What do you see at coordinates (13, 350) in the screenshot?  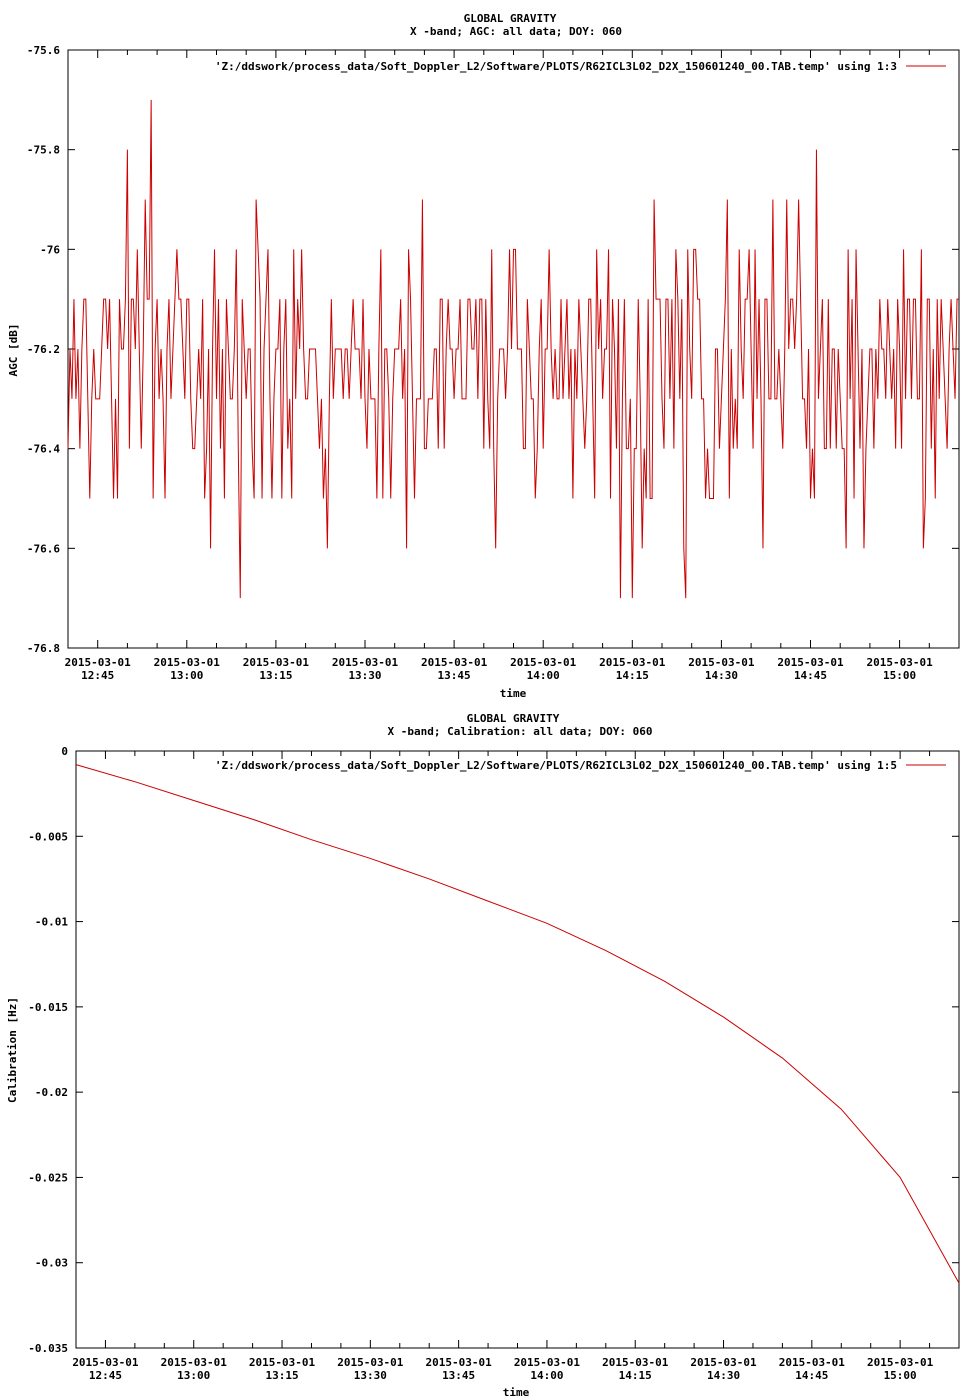 I see `y-axis-label: AGC [dB]` at bounding box center [13, 350].